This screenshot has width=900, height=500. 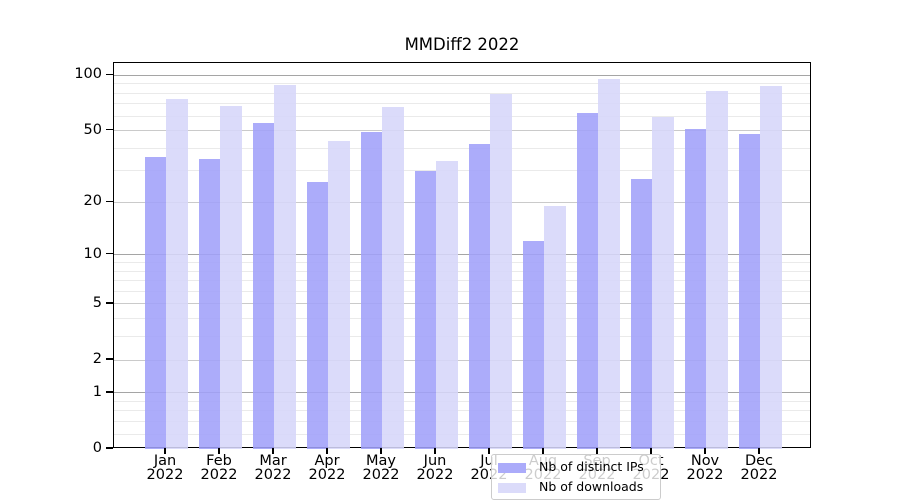 I want to click on bar-downloads-dec, so click(x=771, y=267).